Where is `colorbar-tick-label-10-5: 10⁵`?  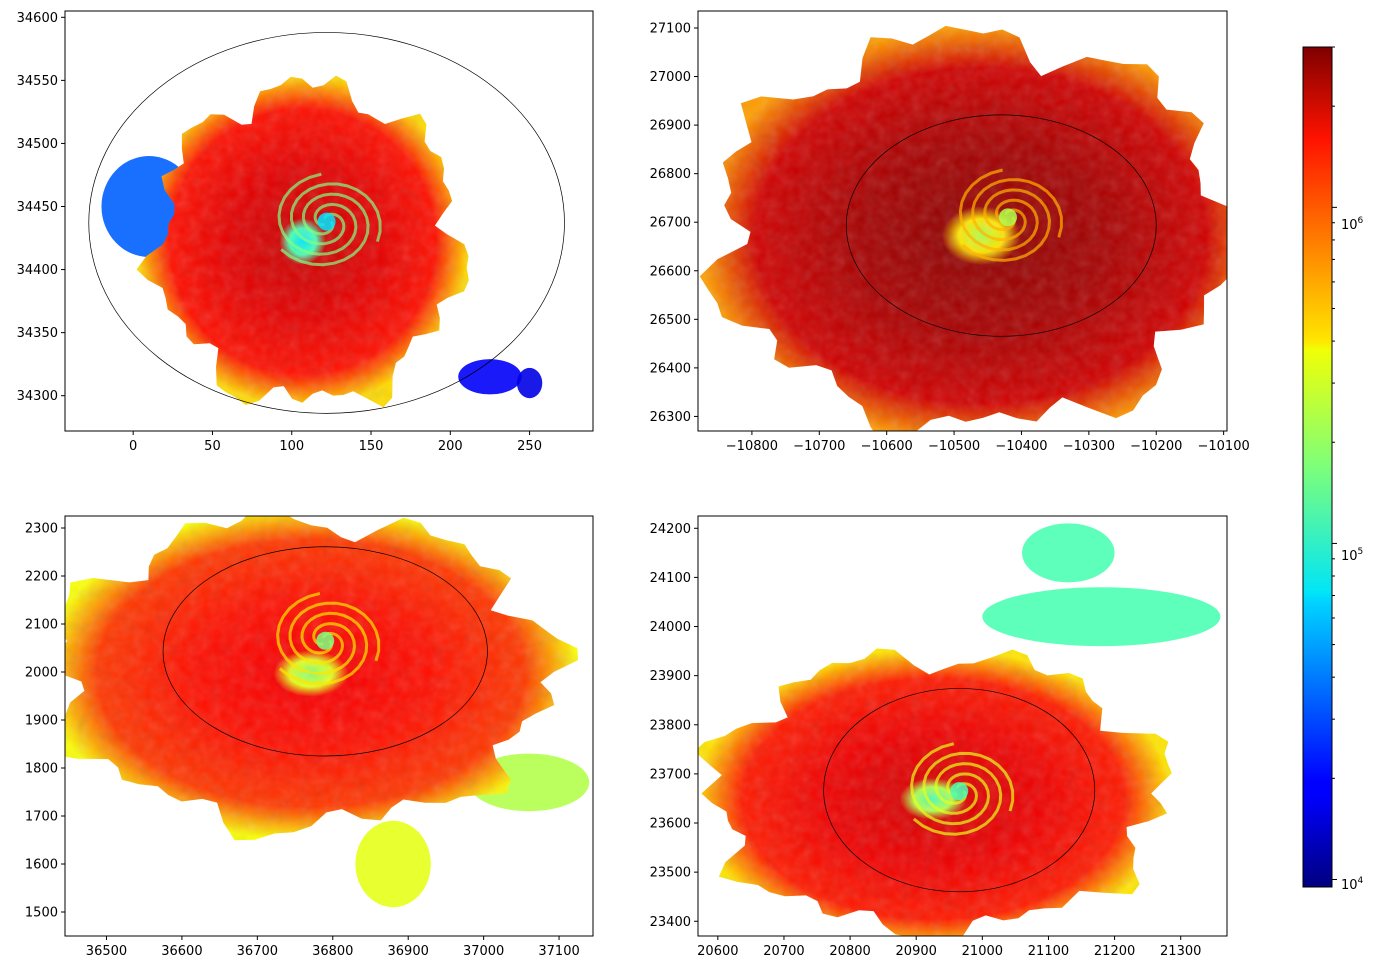
colorbar-tick-label-10-5: 10⁵ is located at coordinates (1352, 555).